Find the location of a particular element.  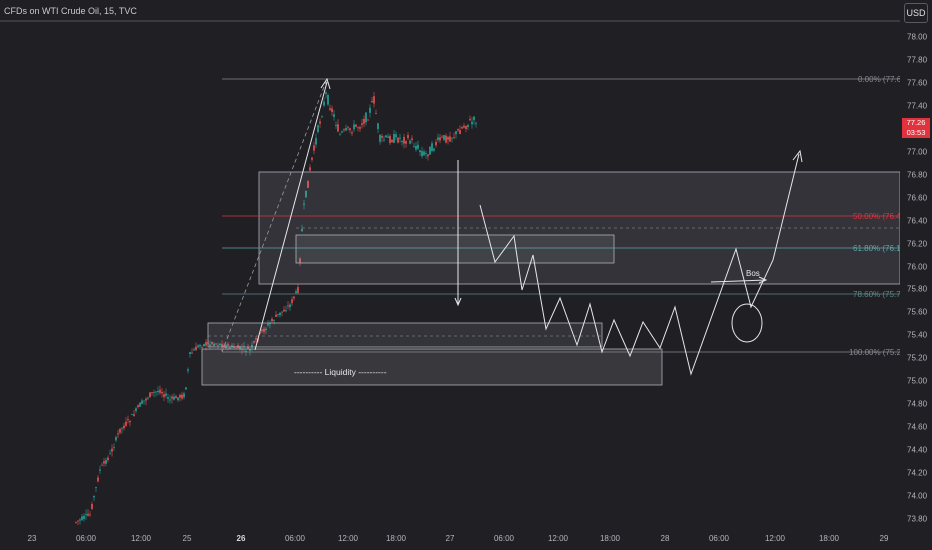

price-tick: 76.00 is located at coordinates (917, 266).